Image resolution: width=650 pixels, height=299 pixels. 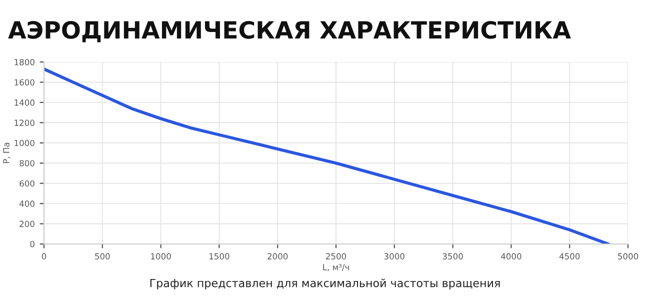 What do you see at coordinates (161, 256) in the screenshot?
I see `x-tick-label: 1000` at bounding box center [161, 256].